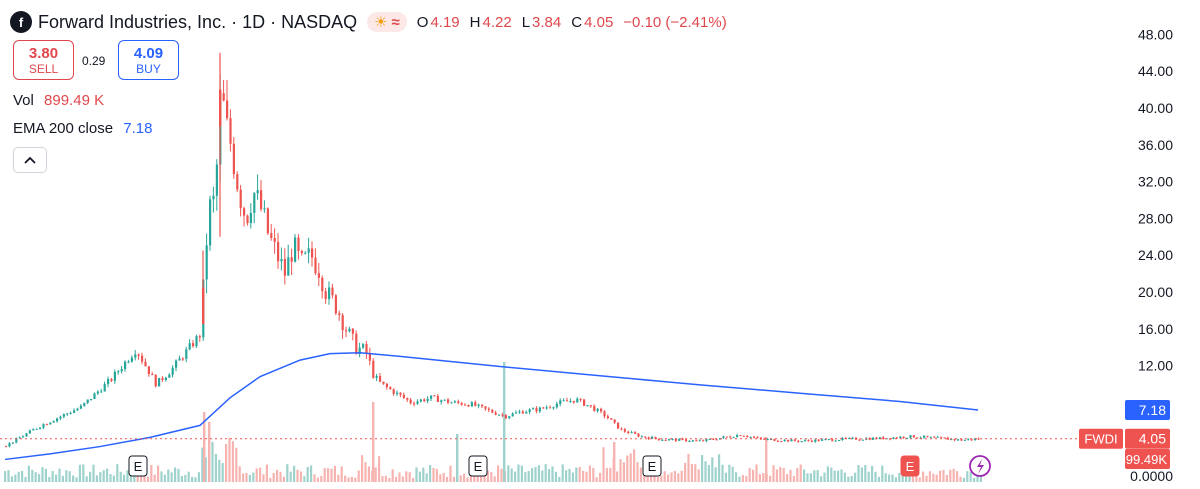  What do you see at coordinates (43, 60) in the screenshot?
I see `sell-button: 3.80 SELL` at bounding box center [43, 60].